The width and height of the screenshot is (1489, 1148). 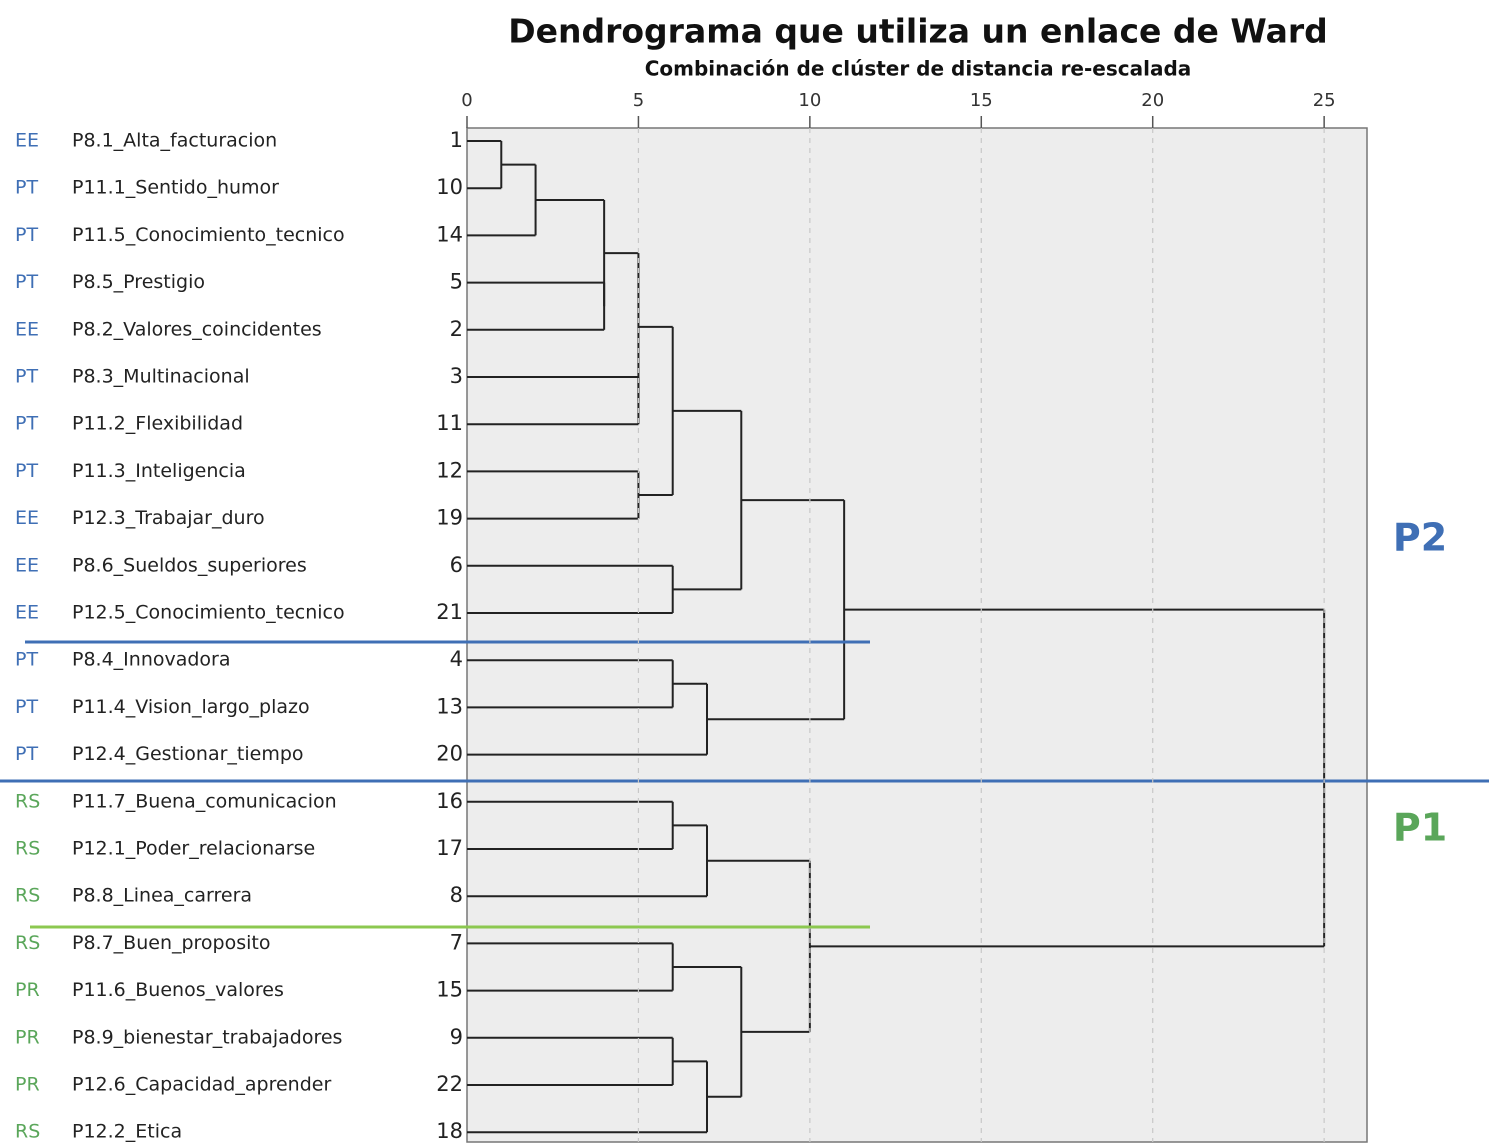 I want to click on case-number: 10, so click(x=449, y=187).